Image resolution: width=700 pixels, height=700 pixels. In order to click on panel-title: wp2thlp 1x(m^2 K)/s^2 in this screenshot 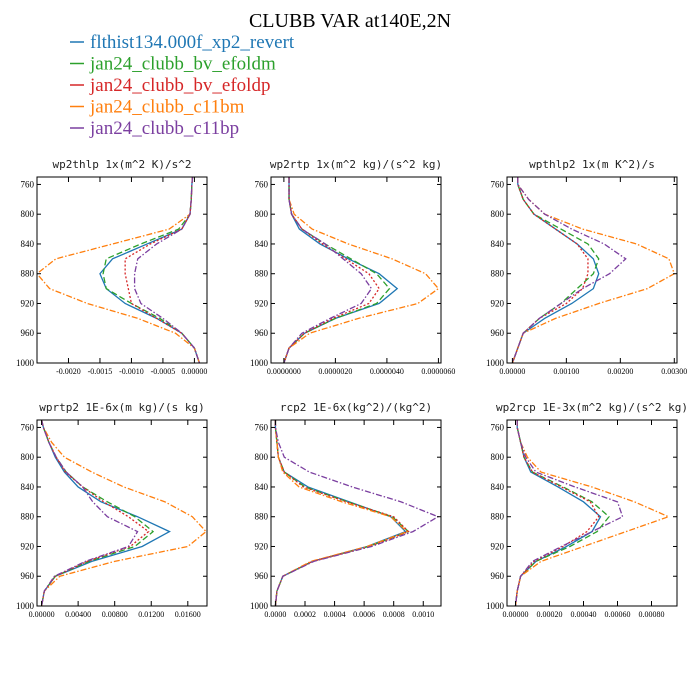, I will do `click(121, 164)`.